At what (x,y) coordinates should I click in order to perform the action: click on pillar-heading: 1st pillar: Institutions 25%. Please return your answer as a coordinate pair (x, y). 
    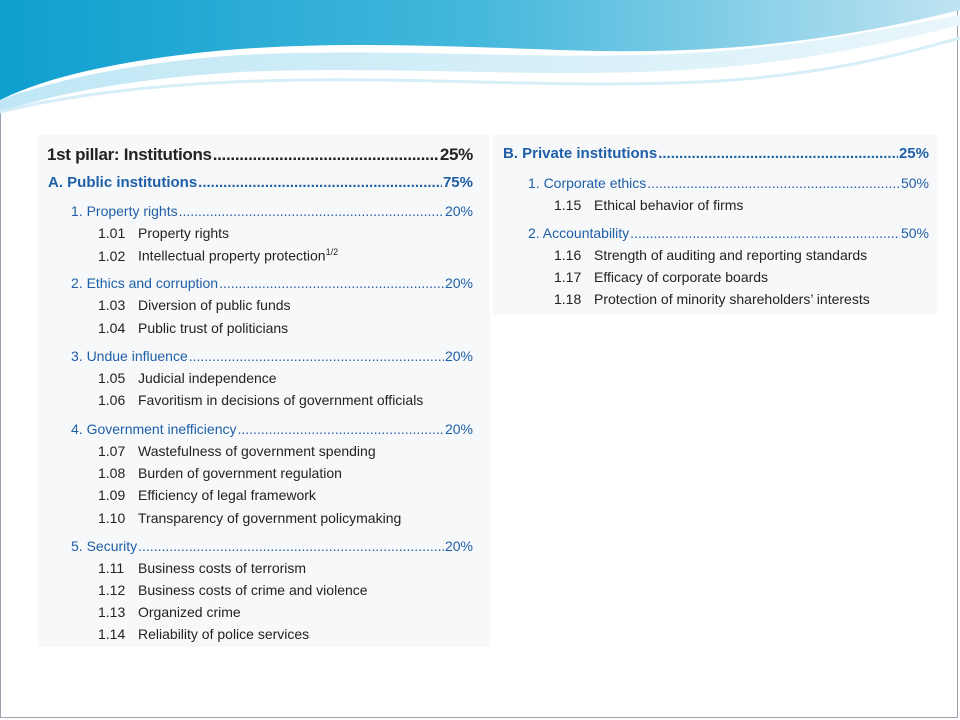
    Looking at the image, I should click on (260, 155).